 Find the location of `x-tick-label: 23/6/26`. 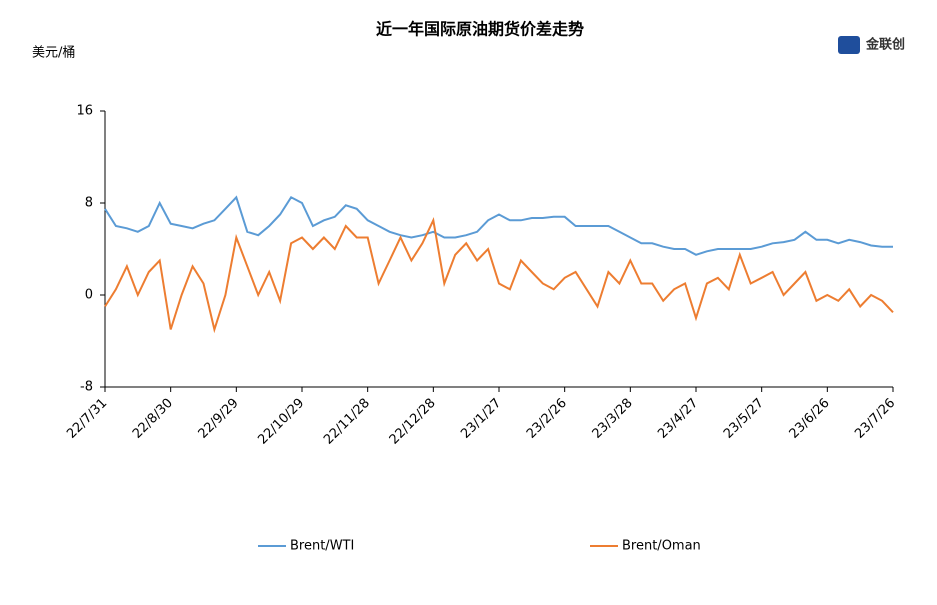

x-tick-label: 23/6/26 is located at coordinates (810, 419).